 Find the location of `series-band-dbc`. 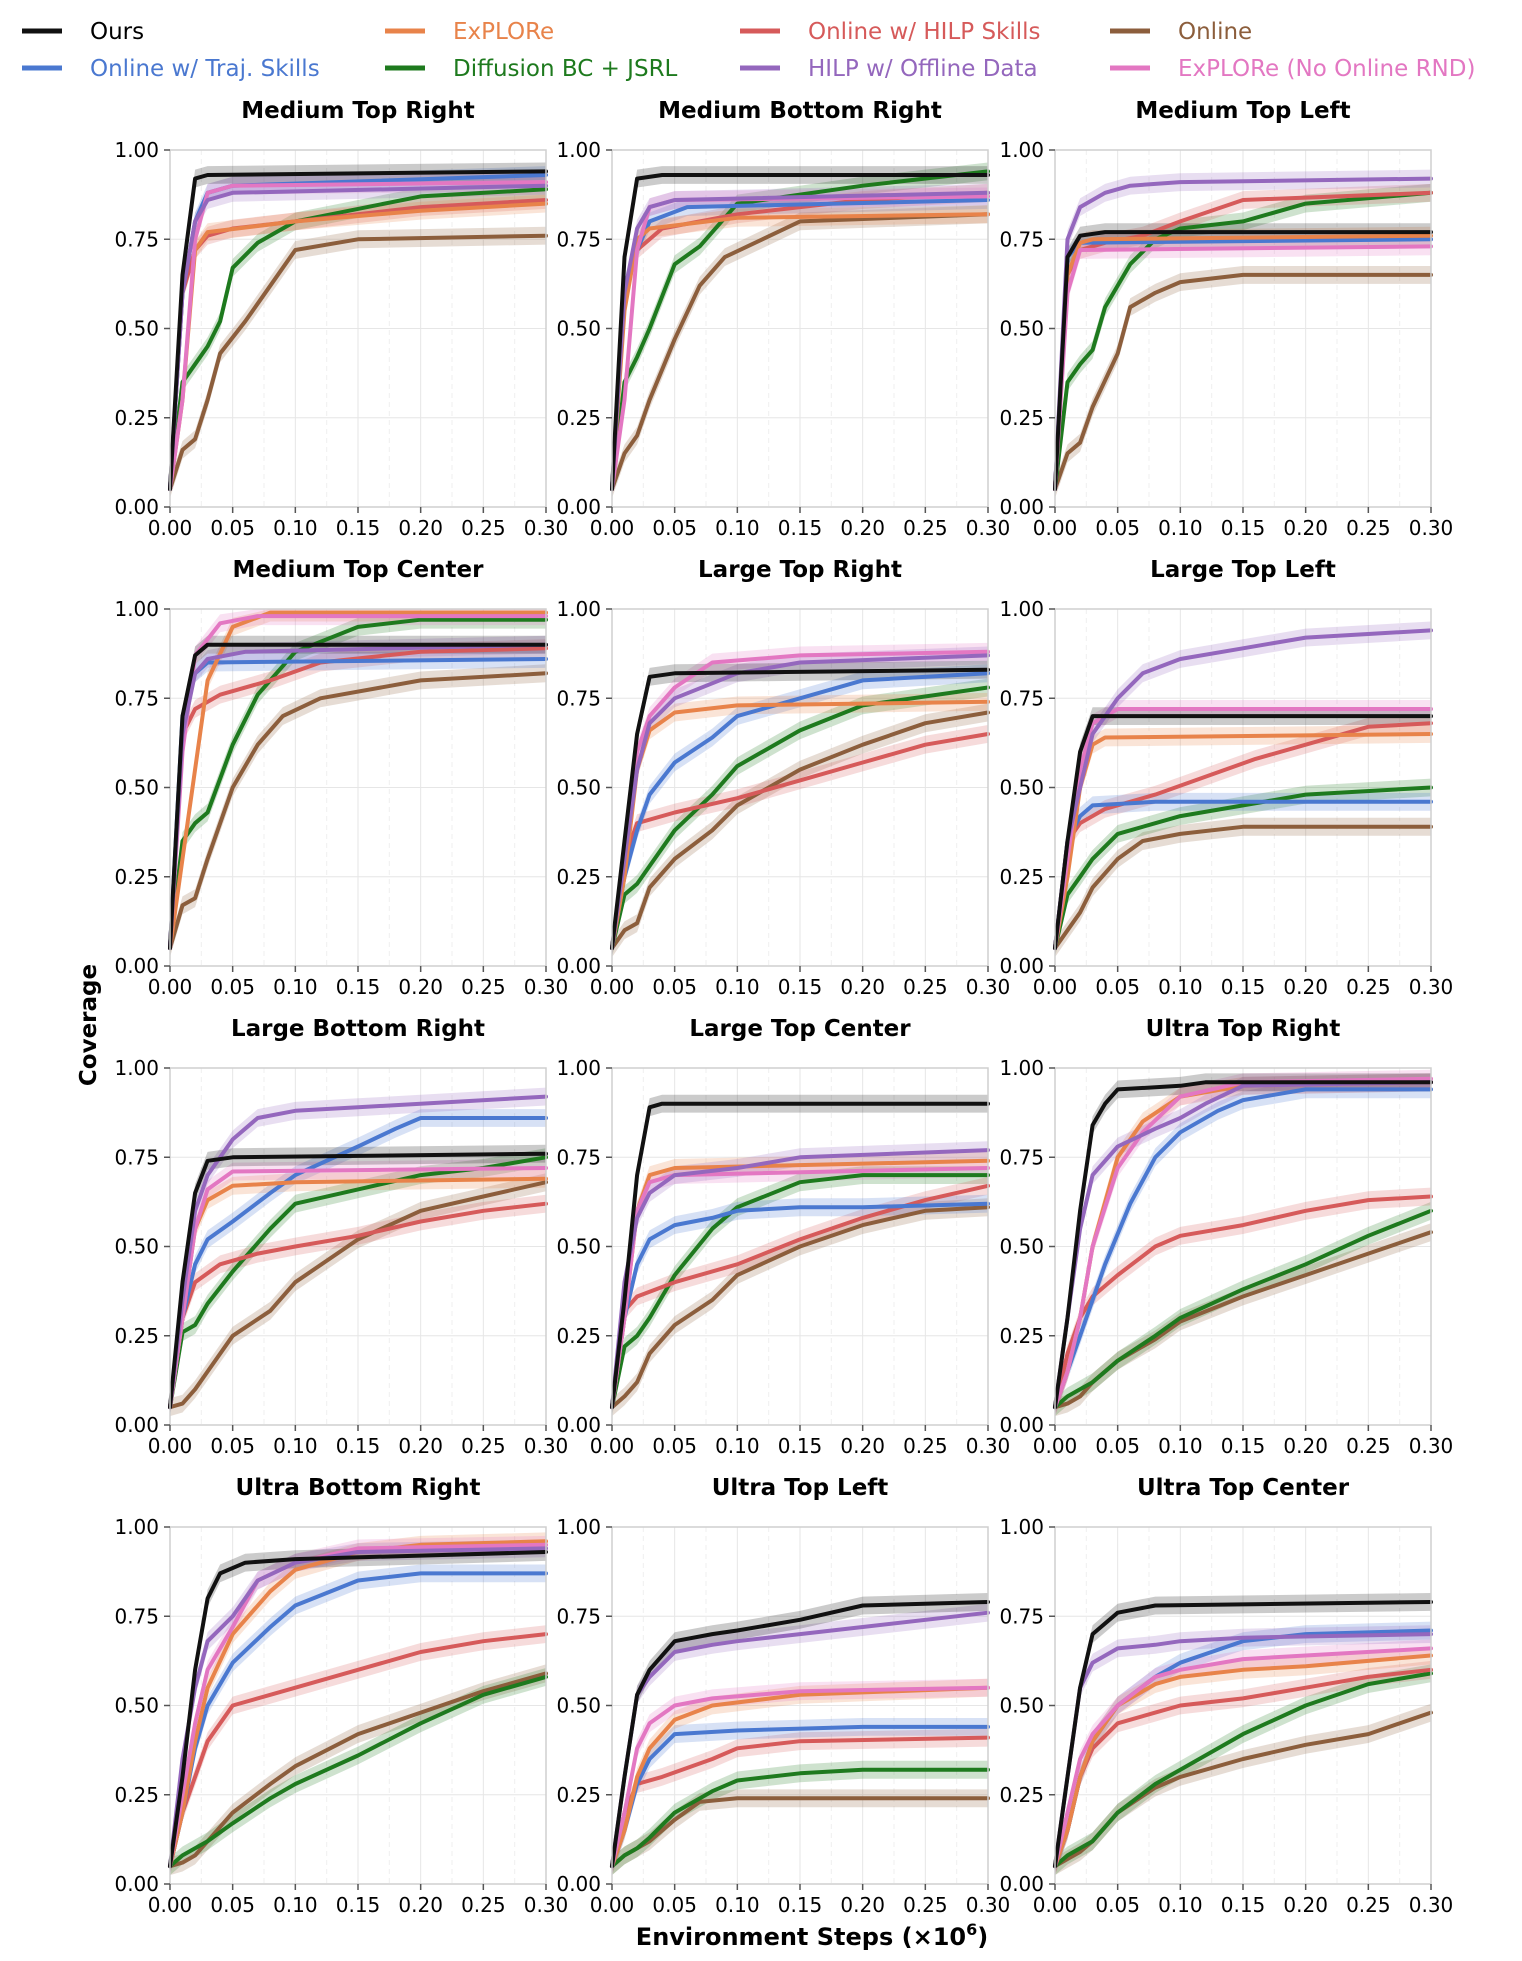

series-band-dbc is located at coordinates (800, 330).